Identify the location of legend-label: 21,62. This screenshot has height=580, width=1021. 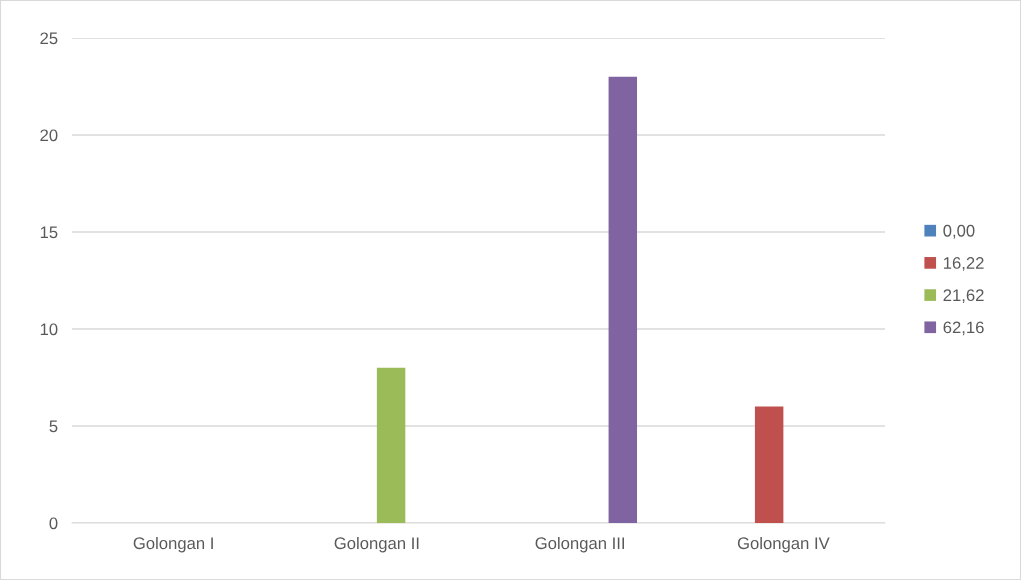
(963, 296).